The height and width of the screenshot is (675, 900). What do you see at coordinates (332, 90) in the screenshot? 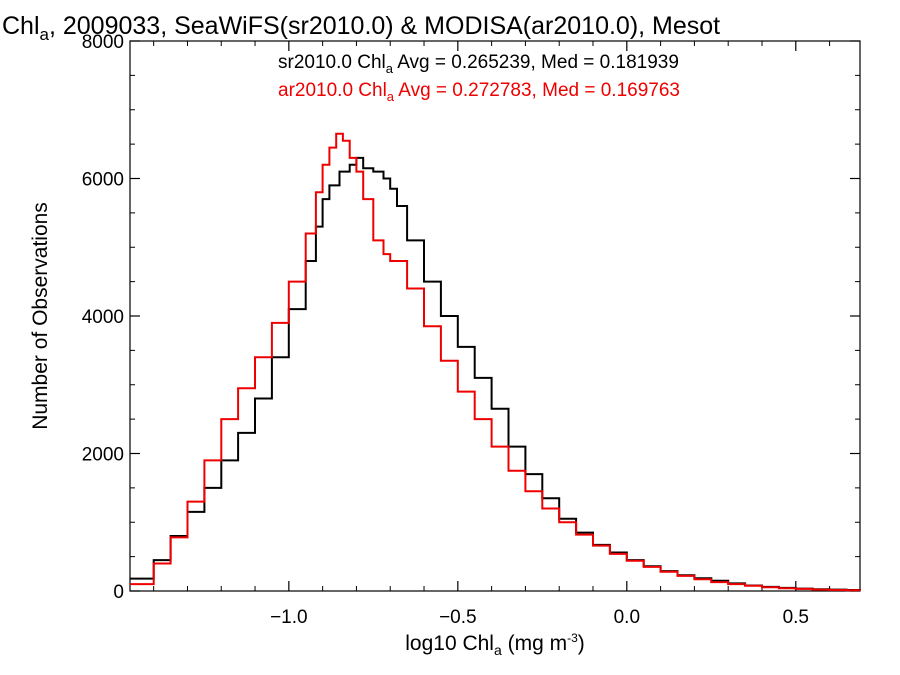
I see `legend-ar2010-main: ar2010.0 Chl` at bounding box center [332, 90].